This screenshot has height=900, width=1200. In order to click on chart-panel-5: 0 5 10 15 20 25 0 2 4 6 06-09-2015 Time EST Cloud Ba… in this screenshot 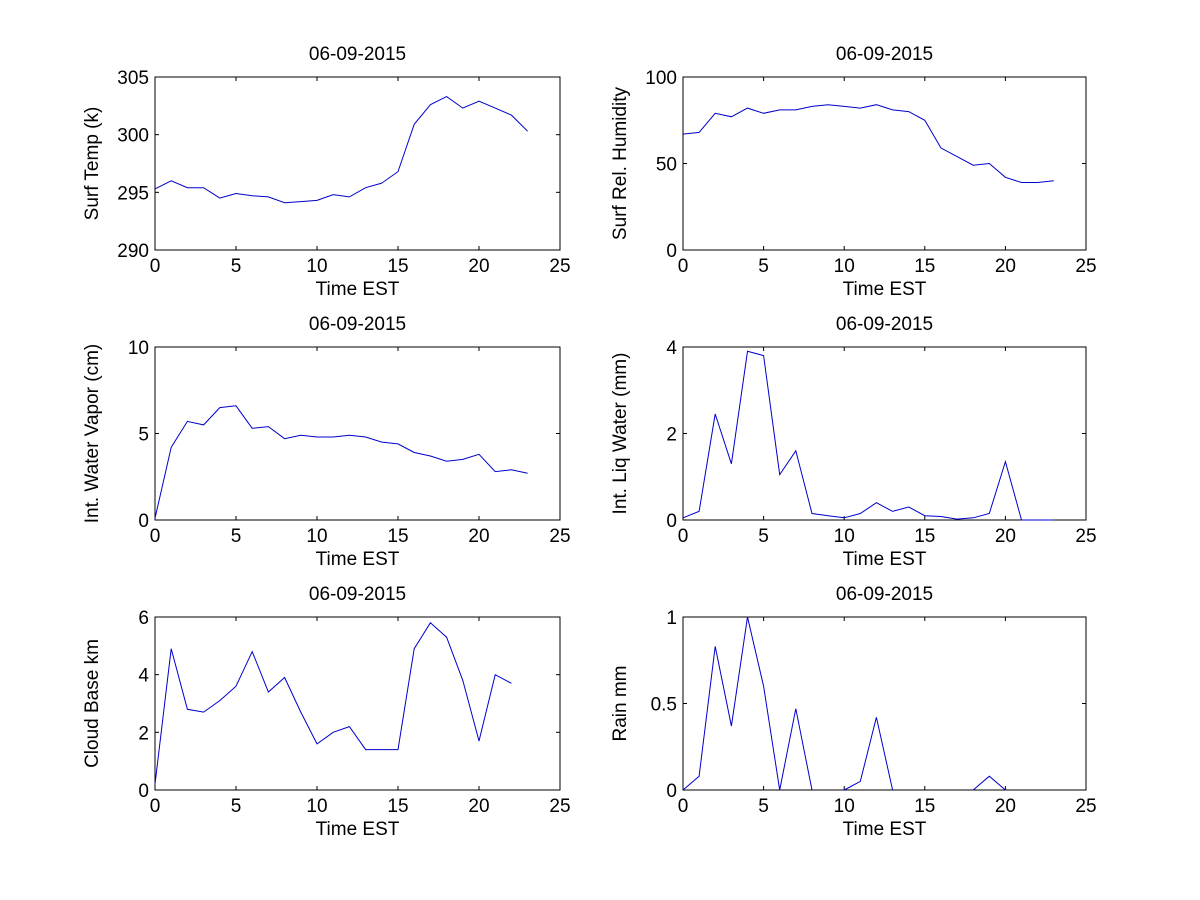, I will do `click(326, 712)`.